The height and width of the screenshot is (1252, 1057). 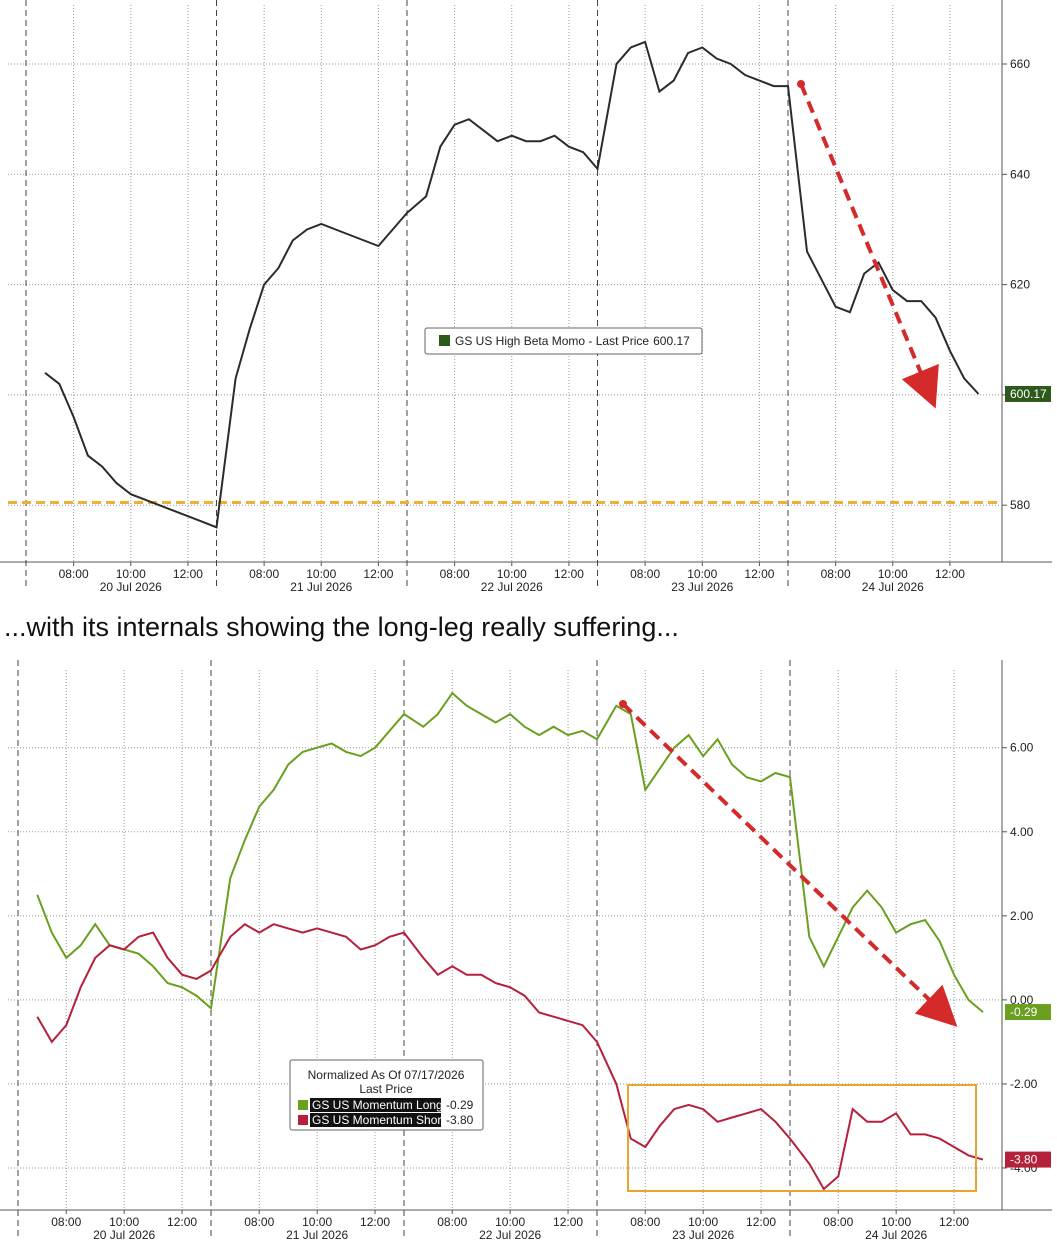 What do you see at coordinates (1020, 64) in the screenshot?
I see `y-tick-label: 660` at bounding box center [1020, 64].